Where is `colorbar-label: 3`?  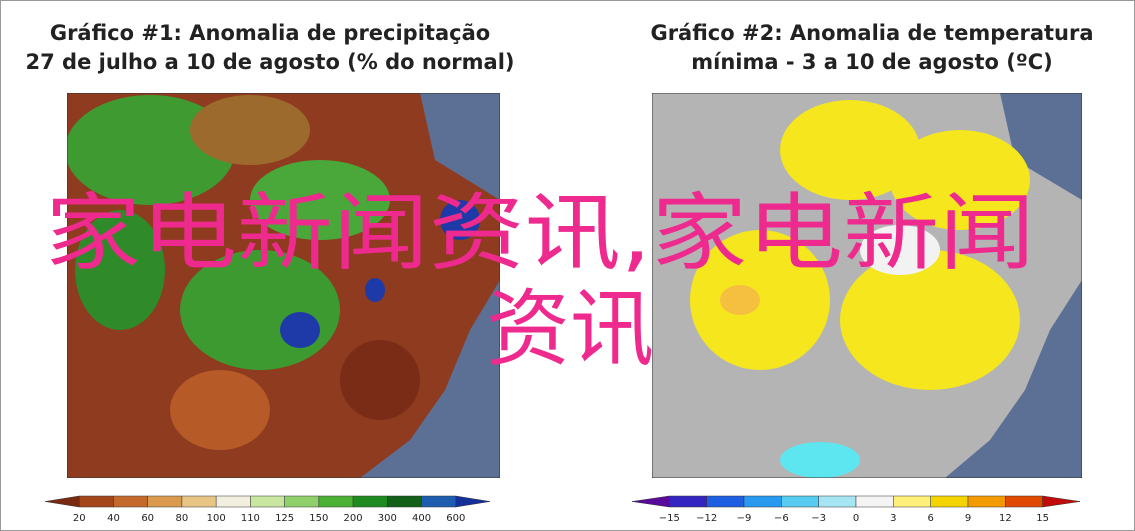
colorbar-label: 3 is located at coordinates (893, 518).